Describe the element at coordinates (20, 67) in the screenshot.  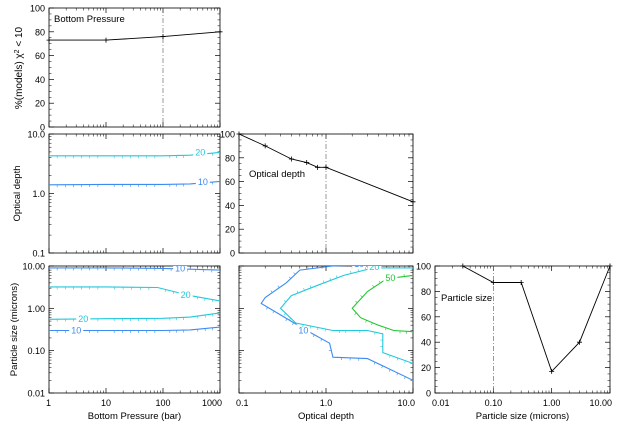
I see `pct-models-axis-label: %(models) χ2 < 10` at that location.